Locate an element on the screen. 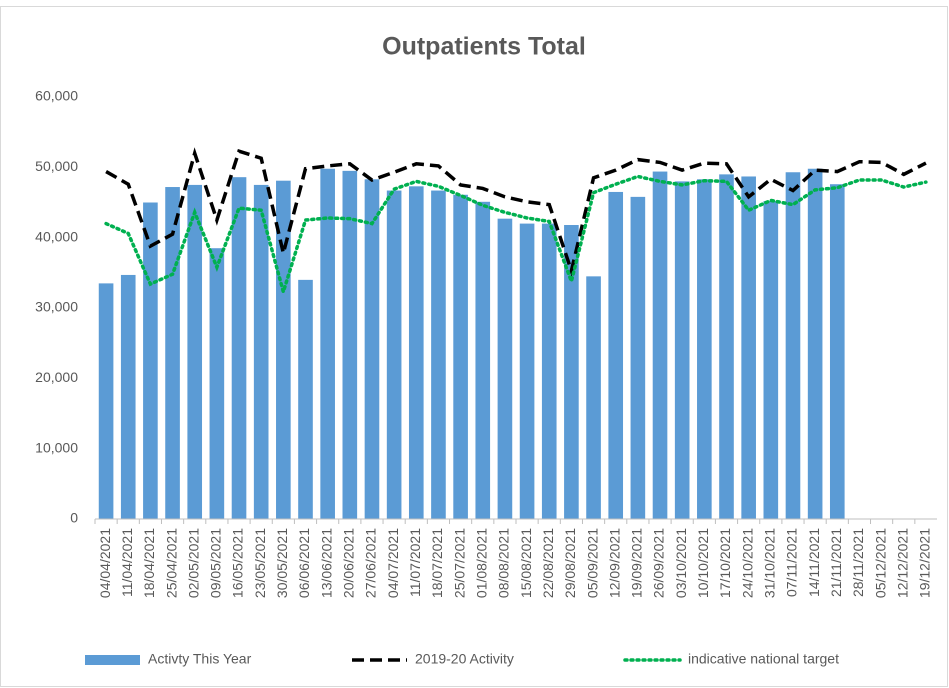  x-tick-label: 22/08/2021 is located at coordinates (548, 563).